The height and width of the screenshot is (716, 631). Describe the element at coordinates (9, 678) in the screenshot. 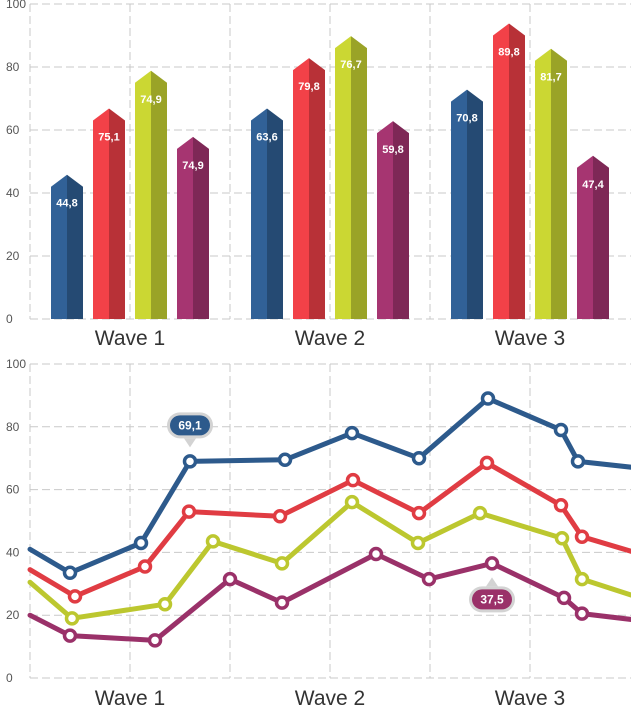

I see `line-ytick-label: 0` at that location.